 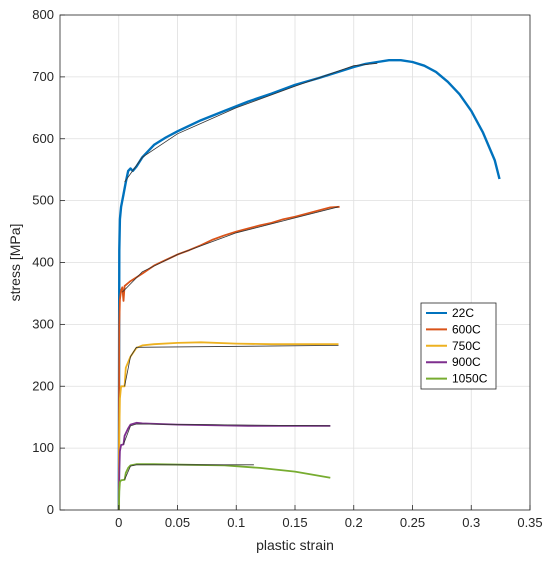 What do you see at coordinates (354, 522) in the screenshot?
I see `x-tick-label: 0.2` at bounding box center [354, 522].